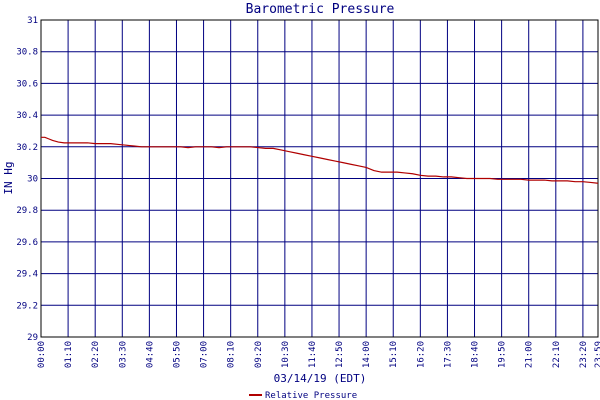 The image size is (600, 400). What do you see at coordinates (32, 21) in the screenshot?
I see `y-tick-label: 31` at bounding box center [32, 21].